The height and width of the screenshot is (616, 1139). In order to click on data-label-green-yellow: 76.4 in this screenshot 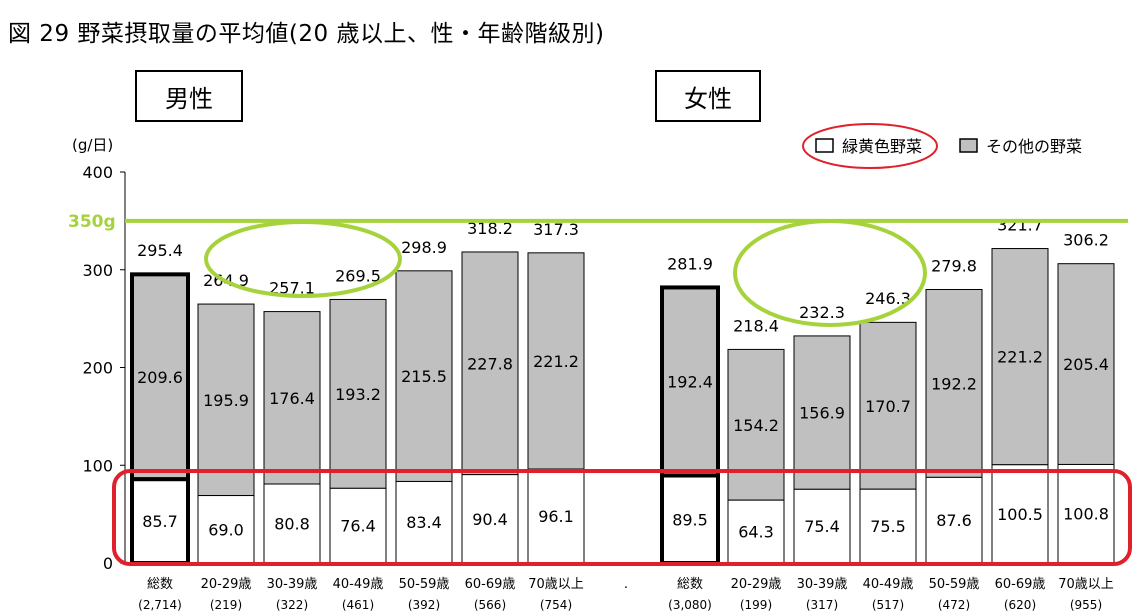, I will do `click(358, 526)`.